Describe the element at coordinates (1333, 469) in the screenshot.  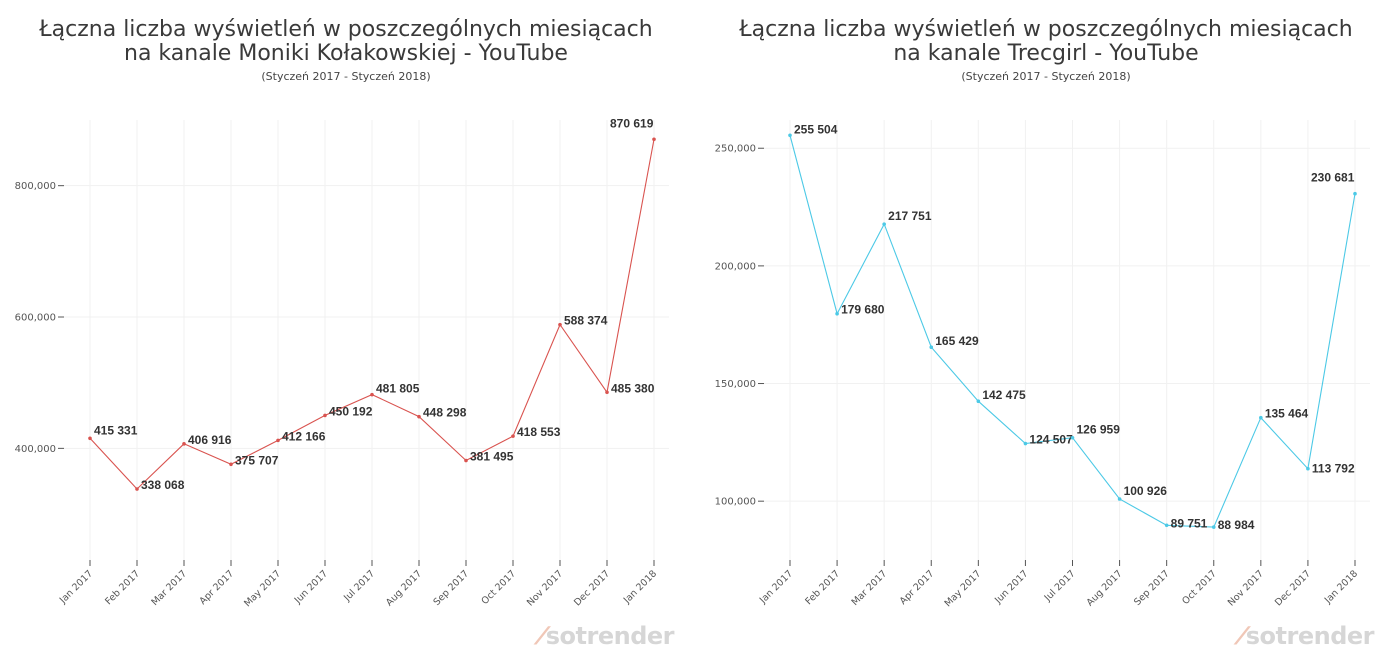
I see `data-label: 113 792` at that location.